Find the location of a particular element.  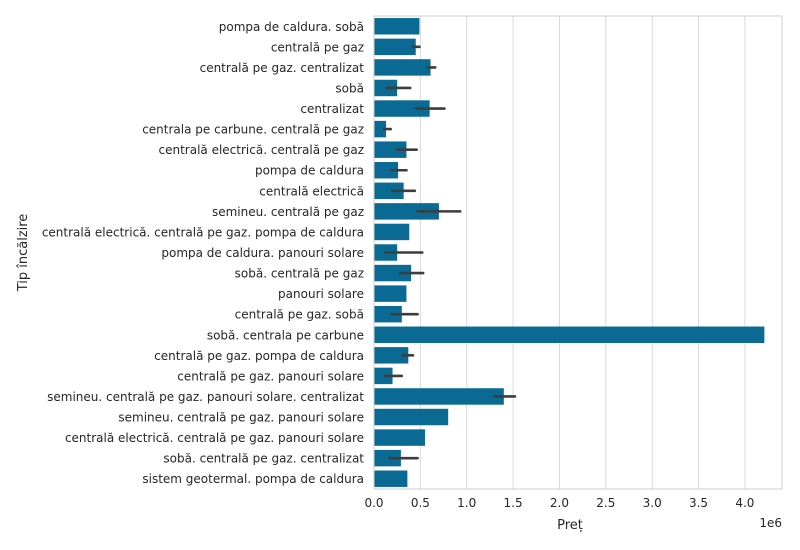

x-tick-label: 1.0 is located at coordinates (466, 503).